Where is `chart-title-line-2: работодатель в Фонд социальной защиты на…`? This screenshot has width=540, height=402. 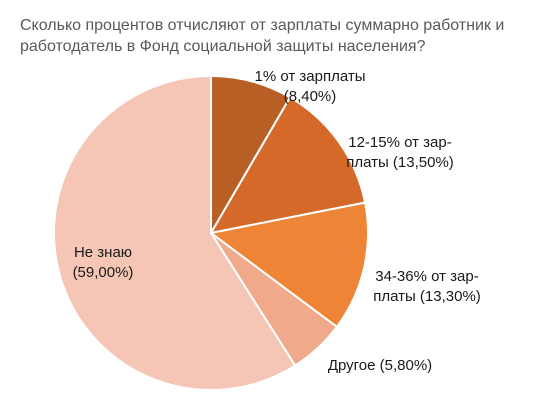 chart-title-line-2: работодатель в Фонд социальной защиты на… is located at coordinates (223, 46).